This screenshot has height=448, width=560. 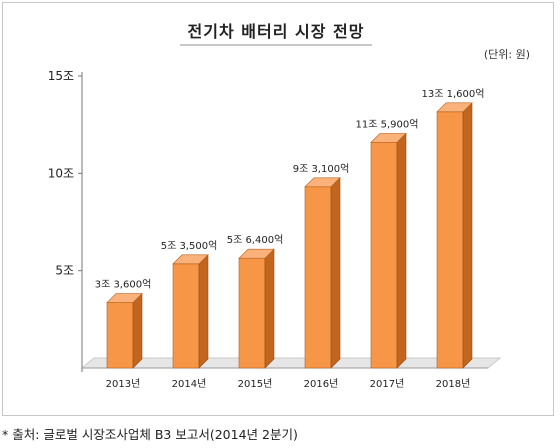 I want to click on x-tick-label: 2018년, so click(x=453, y=384).